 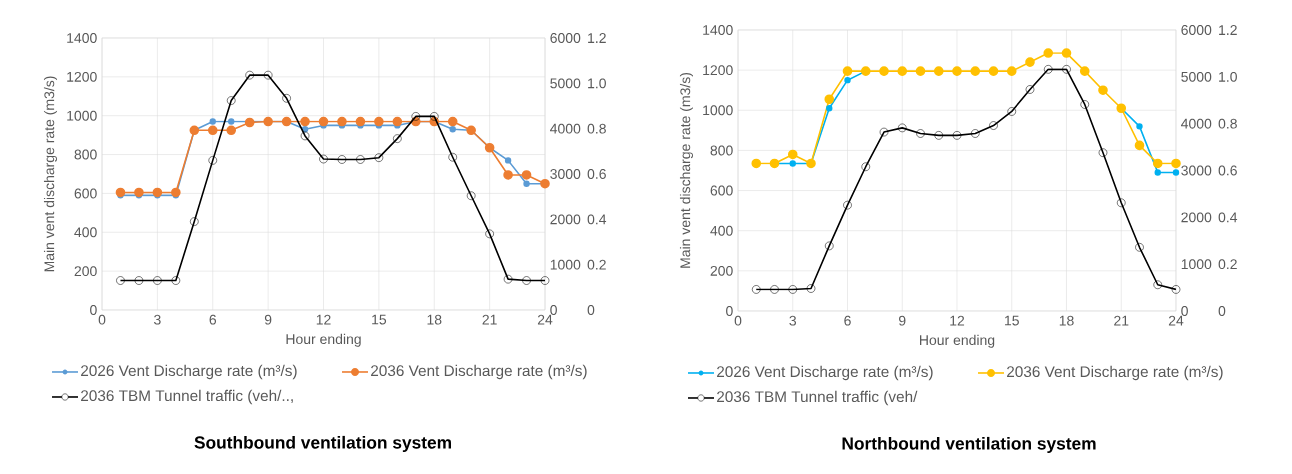 What do you see at coordinates (187, 397) in the screenshot?
I see `legend-label: 2036 TBM Tunnel traffic (veh/..,` at bounding box center [187, 397].